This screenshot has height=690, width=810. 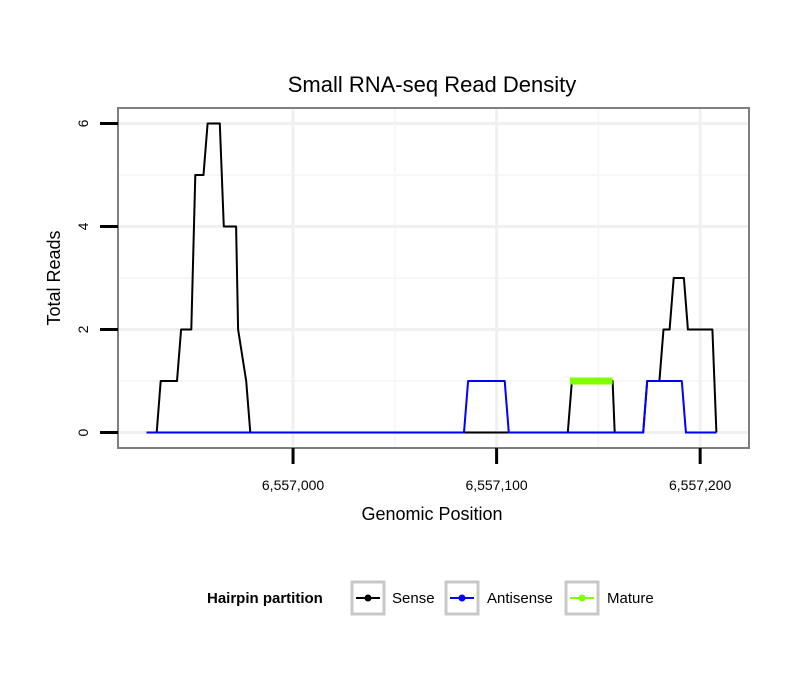 I want to click on y-tick-label: 4, so click(x=83, y=226).